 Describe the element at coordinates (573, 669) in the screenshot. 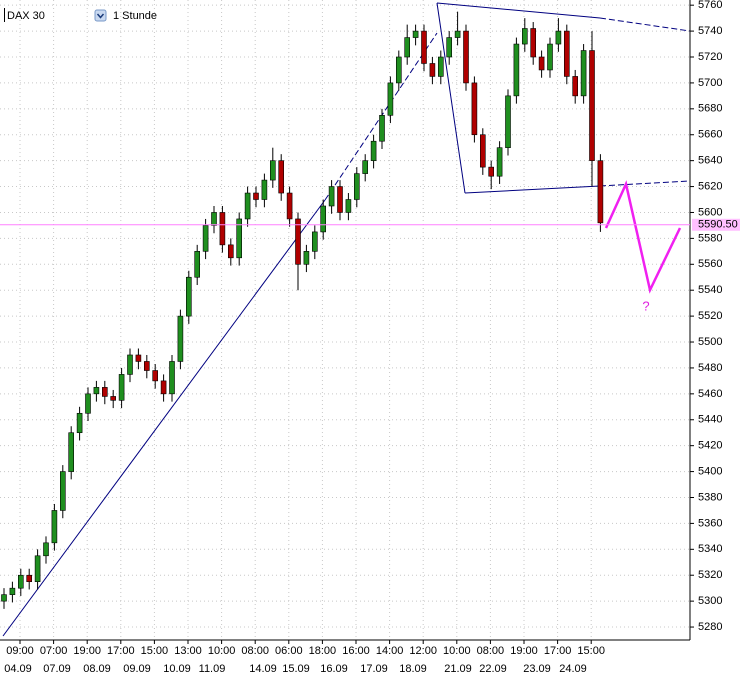

I see `x-date-label: 24.09` at that location.